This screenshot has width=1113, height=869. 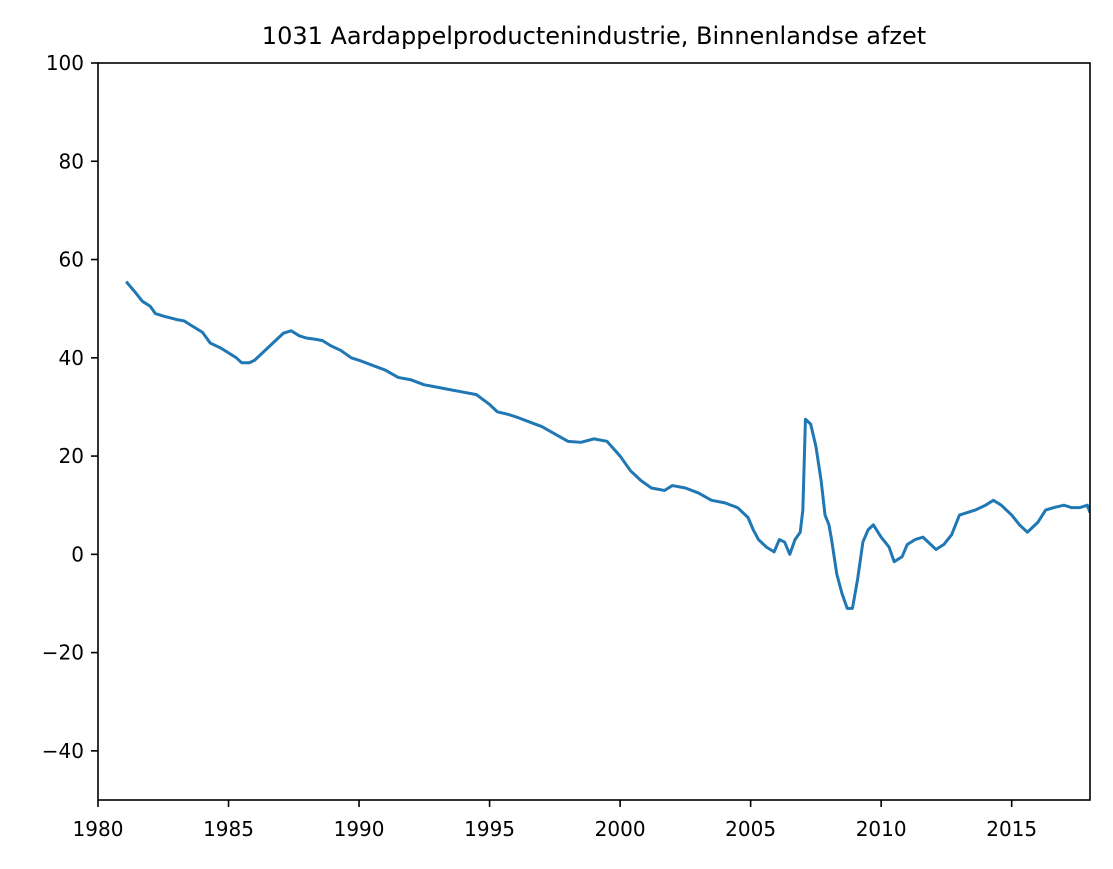 What do you see at coordinates (65, 63) in the screenshot?
I see `y-tick-label: 100` at bounding box center [65, 63].